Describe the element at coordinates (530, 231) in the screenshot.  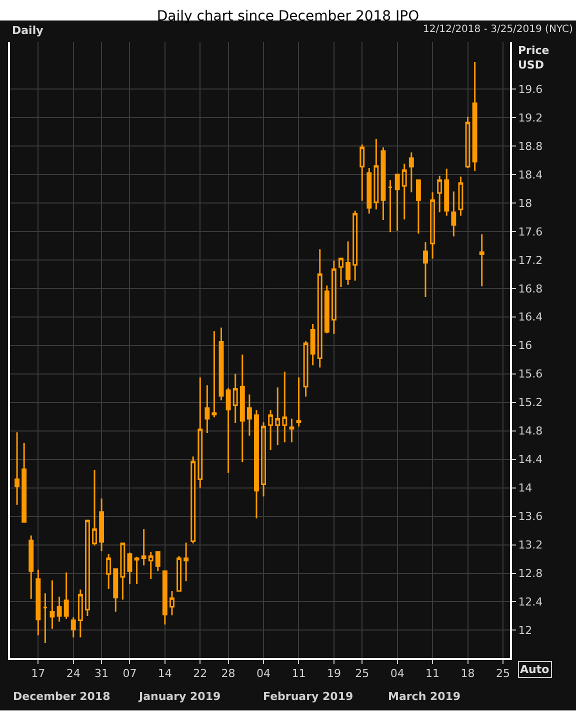
I see `y-tick-label: 17.6` at that location.